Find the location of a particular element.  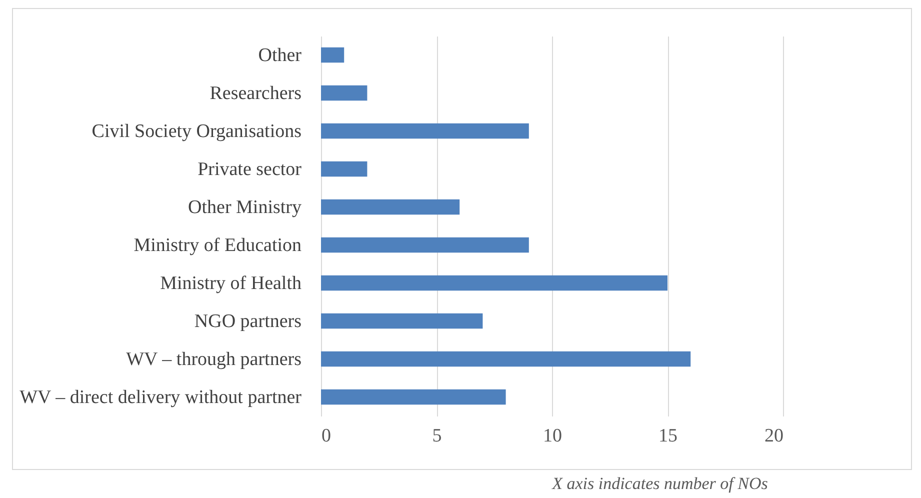

y-tick-label: Ministry of Education is located at coordinates (218, 245).